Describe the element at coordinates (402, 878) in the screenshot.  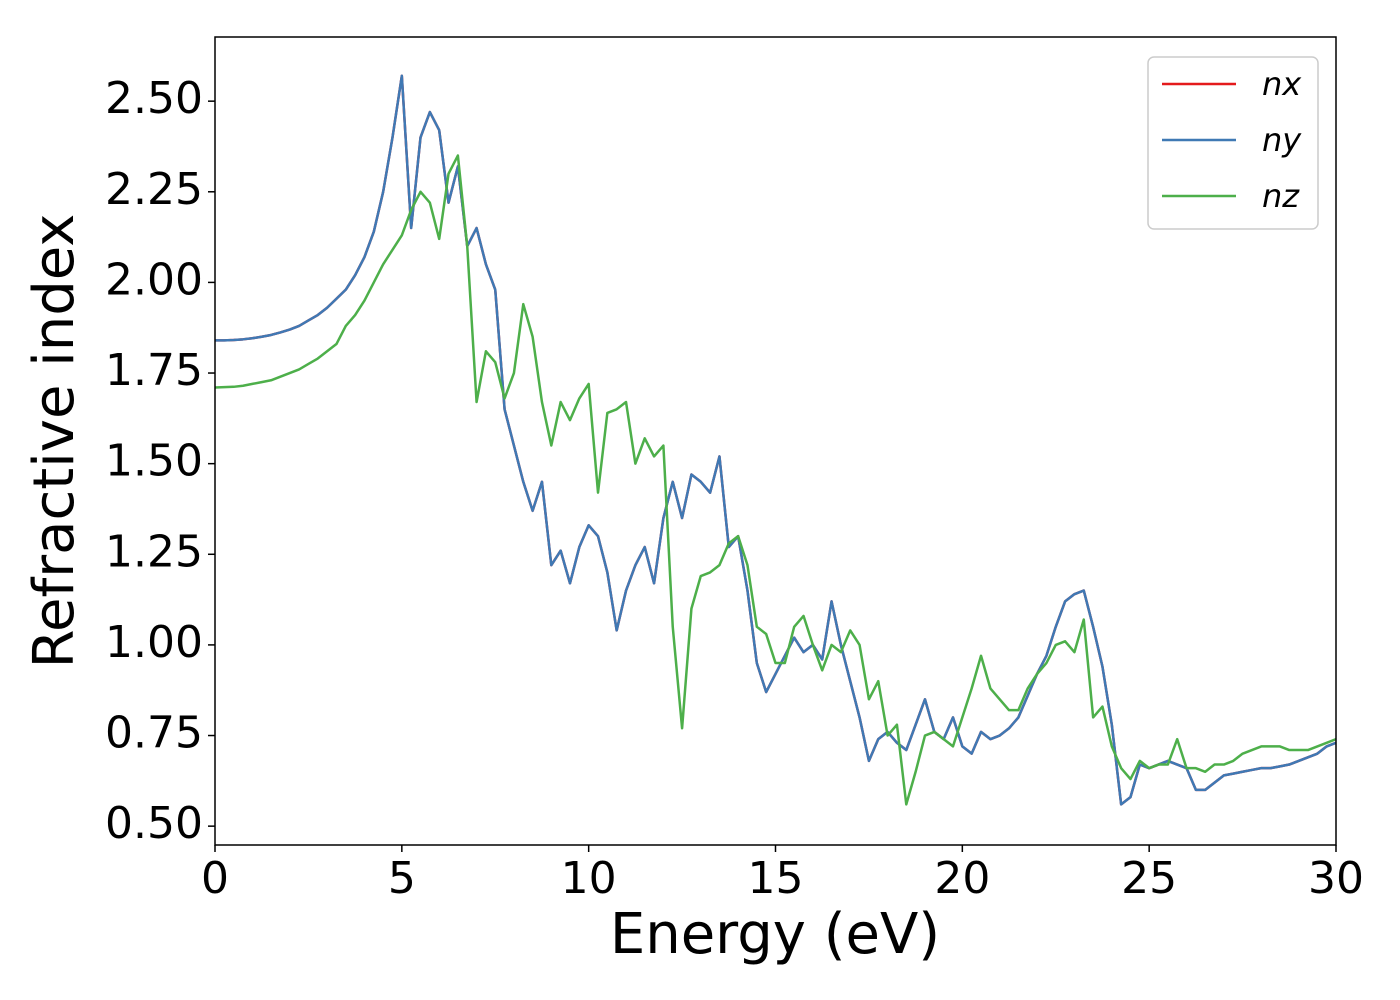
I see `x-tick-label: 5` at that location.